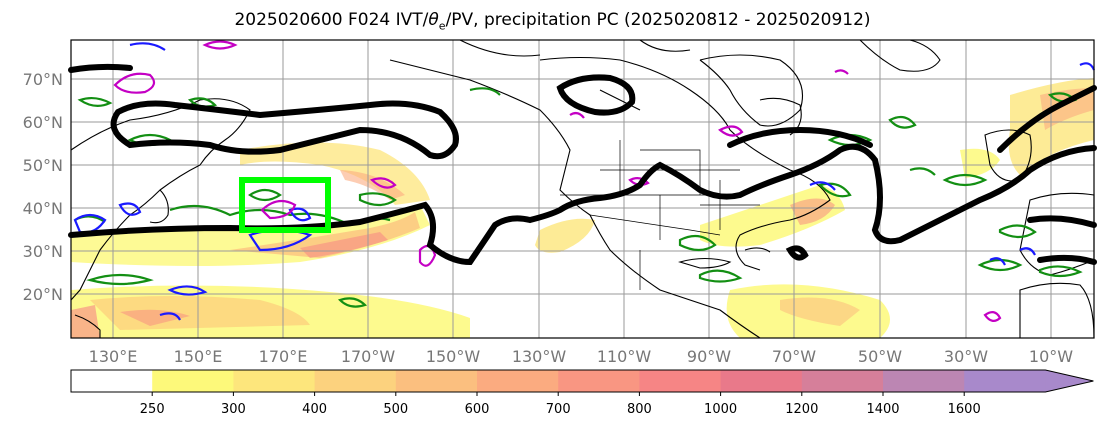  I want to click on lon-tick-label: 170°E, so click(283, 356).